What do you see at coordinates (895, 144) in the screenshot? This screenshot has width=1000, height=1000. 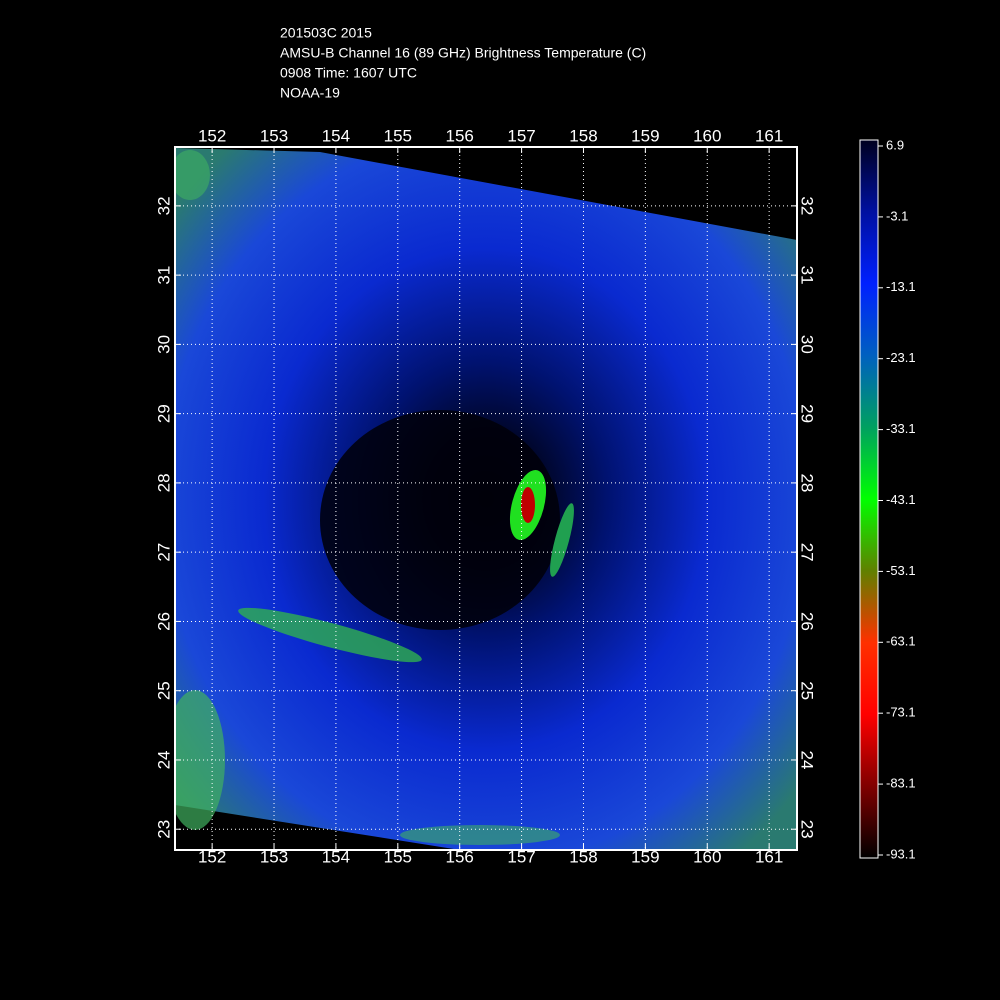 I see `colorbar-label: 6.9` at bounding box center [895, 144].